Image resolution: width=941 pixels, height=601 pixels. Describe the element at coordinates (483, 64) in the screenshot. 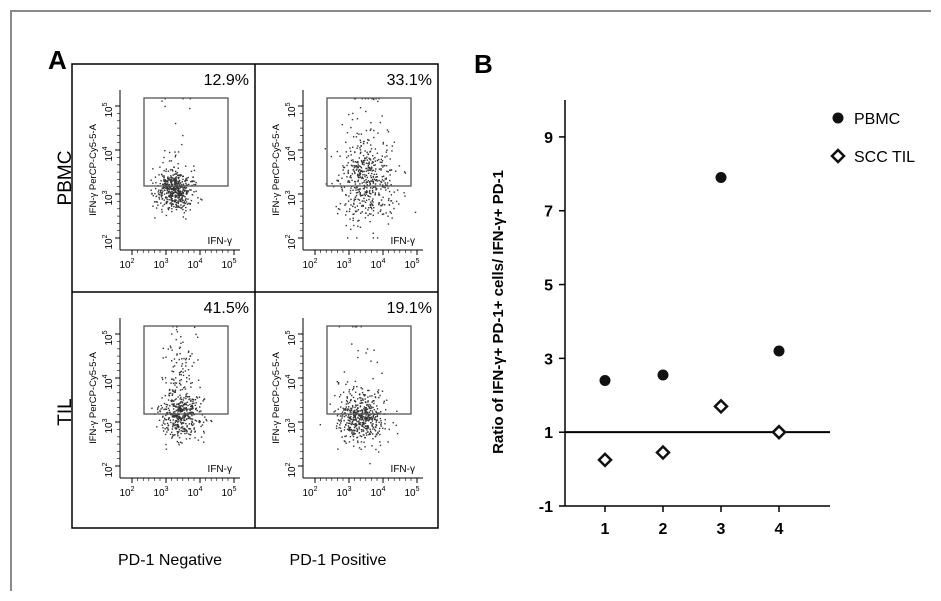

I see `panel-b-letter: B` at that location.